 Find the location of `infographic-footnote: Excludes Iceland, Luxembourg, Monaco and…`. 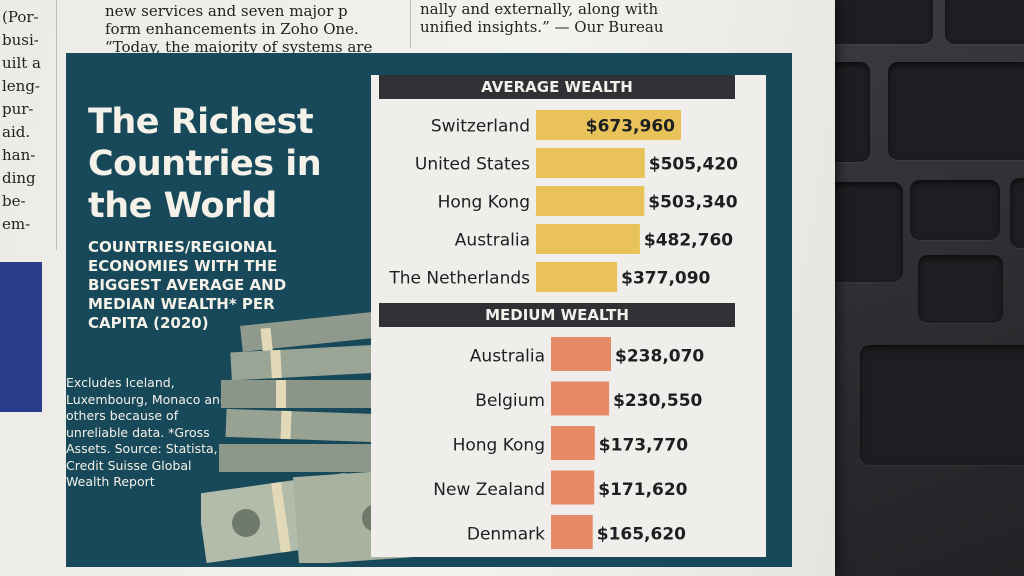

infographic-footnote: Excludes Iceland, Luxembourg, Monaco and… is located at coordinates (147, 432).